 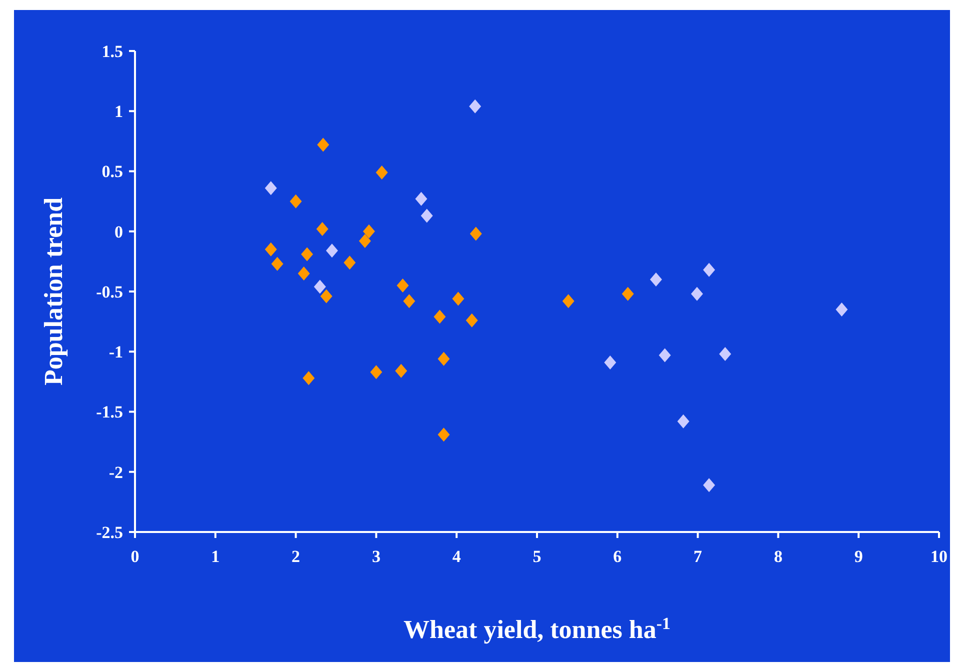 What do you see at coordinates (118, 232) in the screenshot?
I see `y-tick-label: 0` at bounding box center [118, 232].